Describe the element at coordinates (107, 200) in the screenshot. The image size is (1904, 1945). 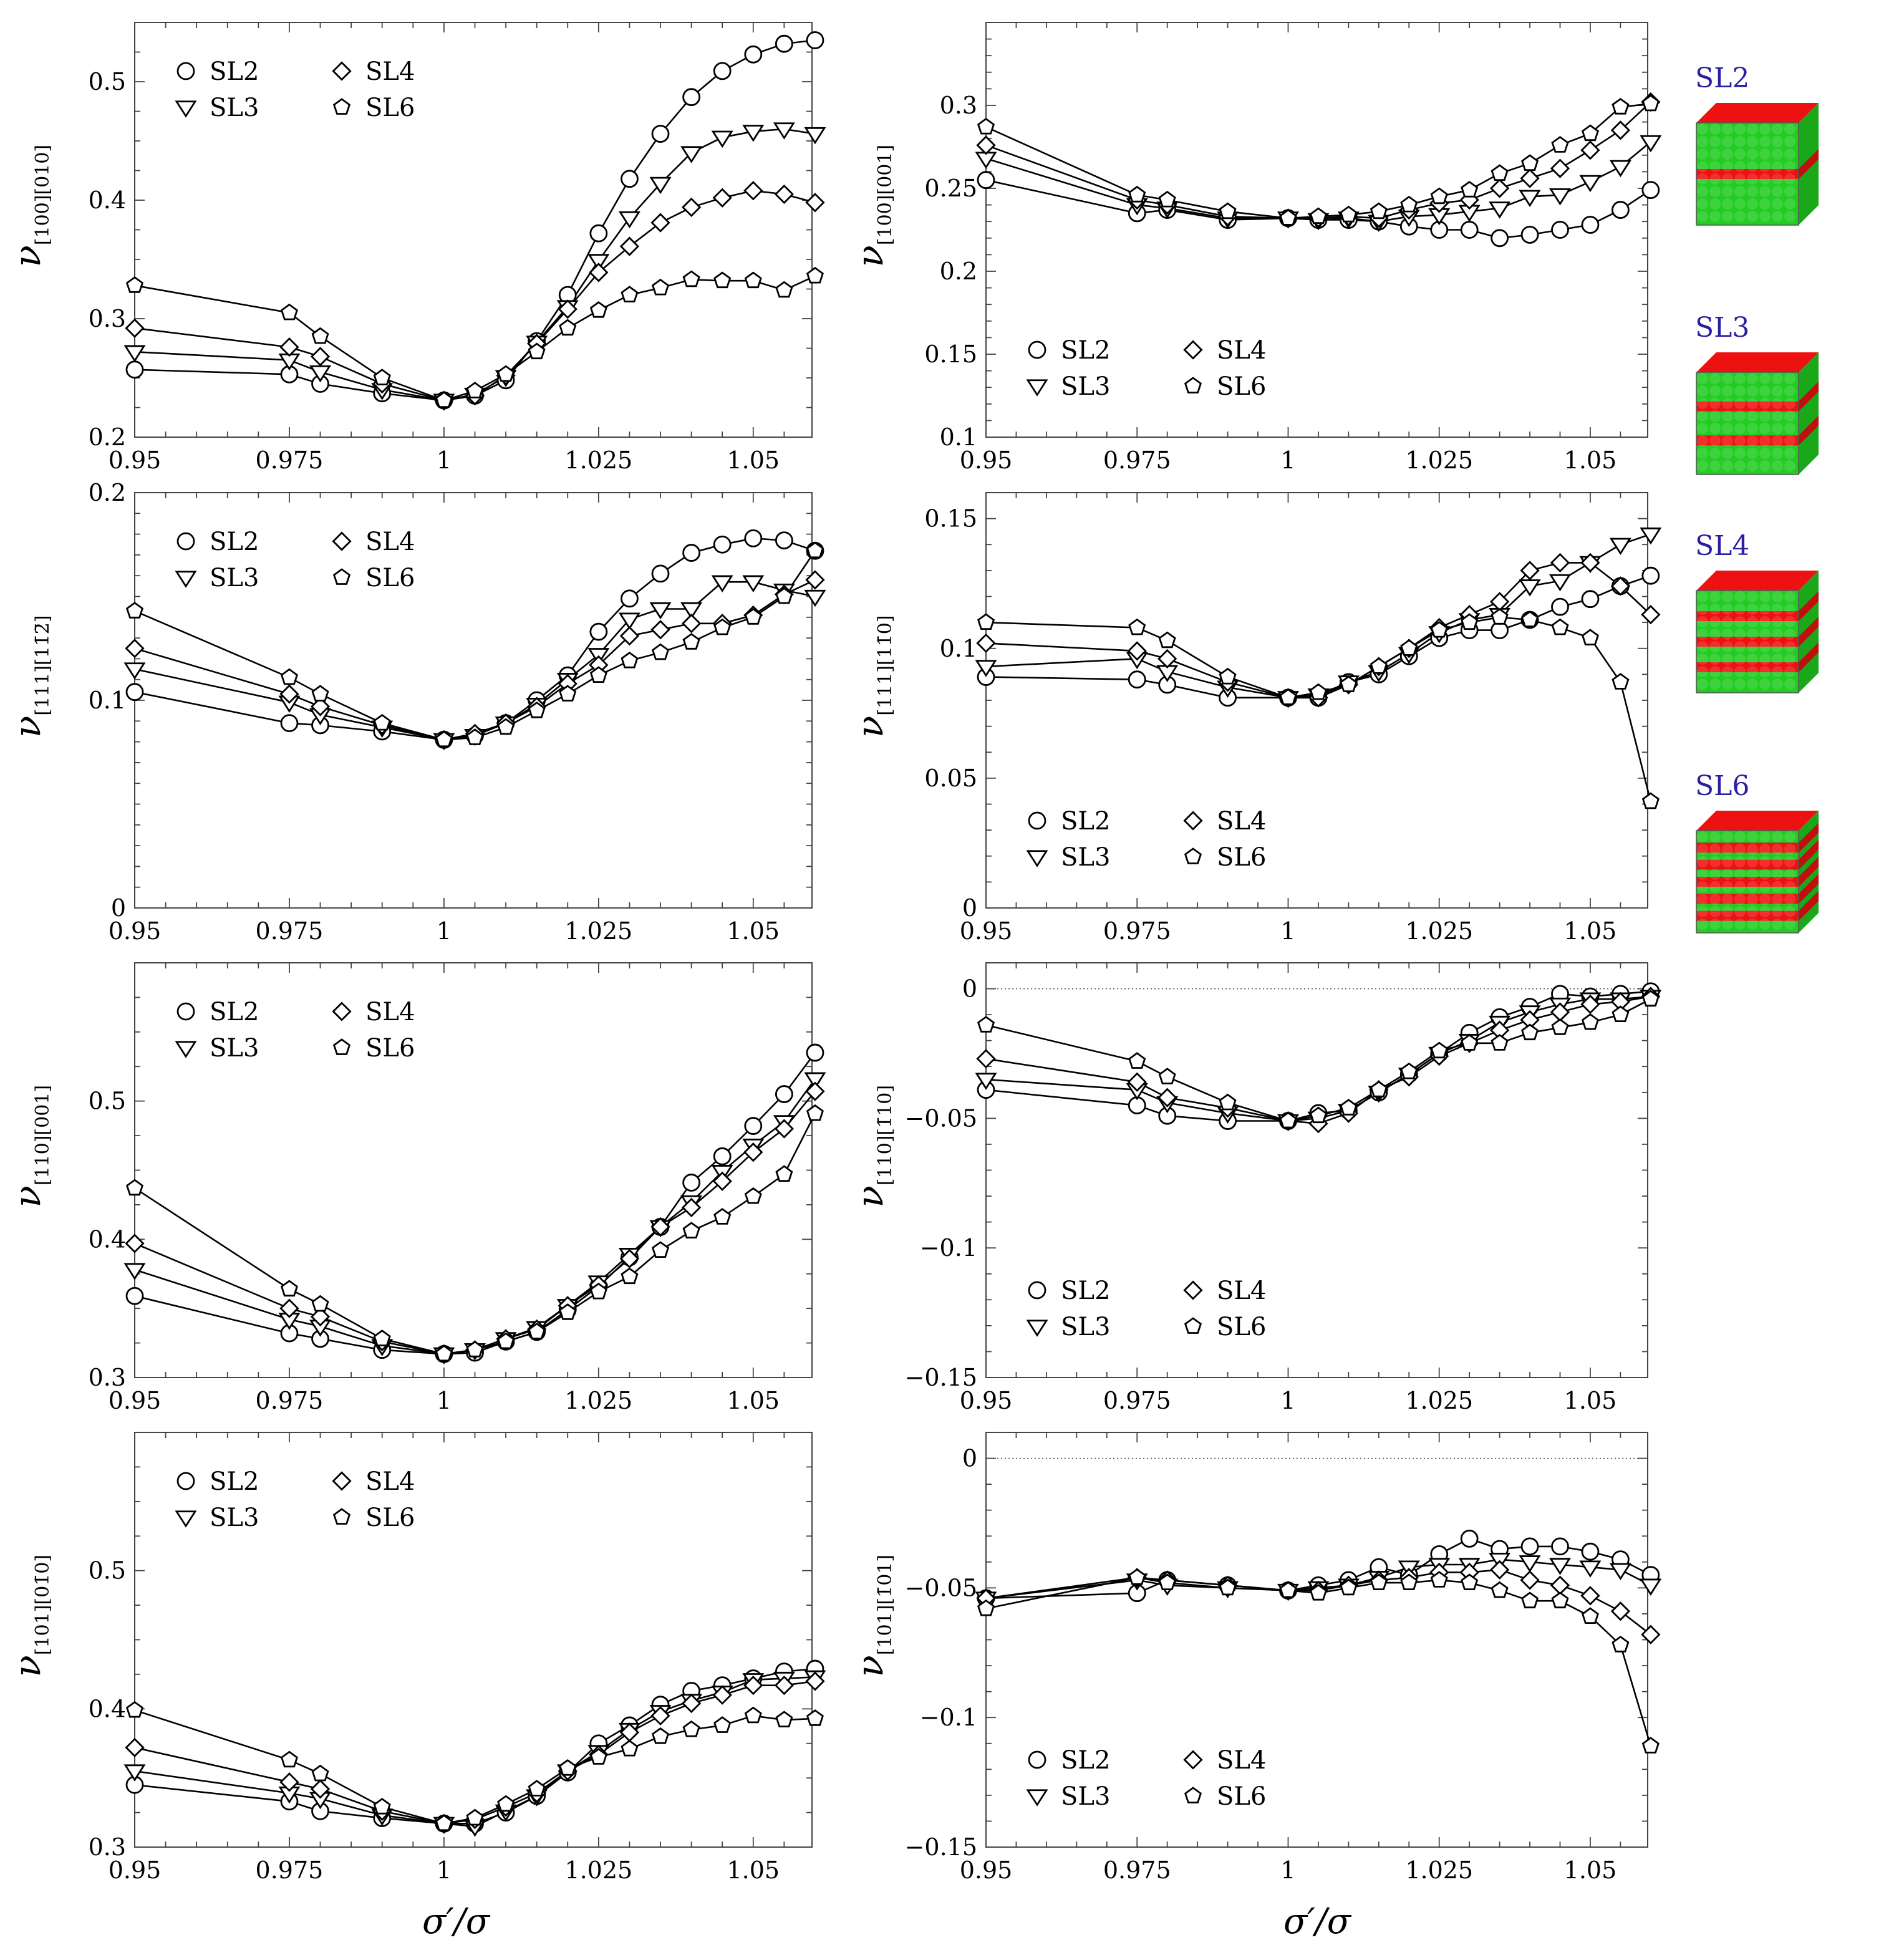
I see `y-tick-label: 0.4` at that location.